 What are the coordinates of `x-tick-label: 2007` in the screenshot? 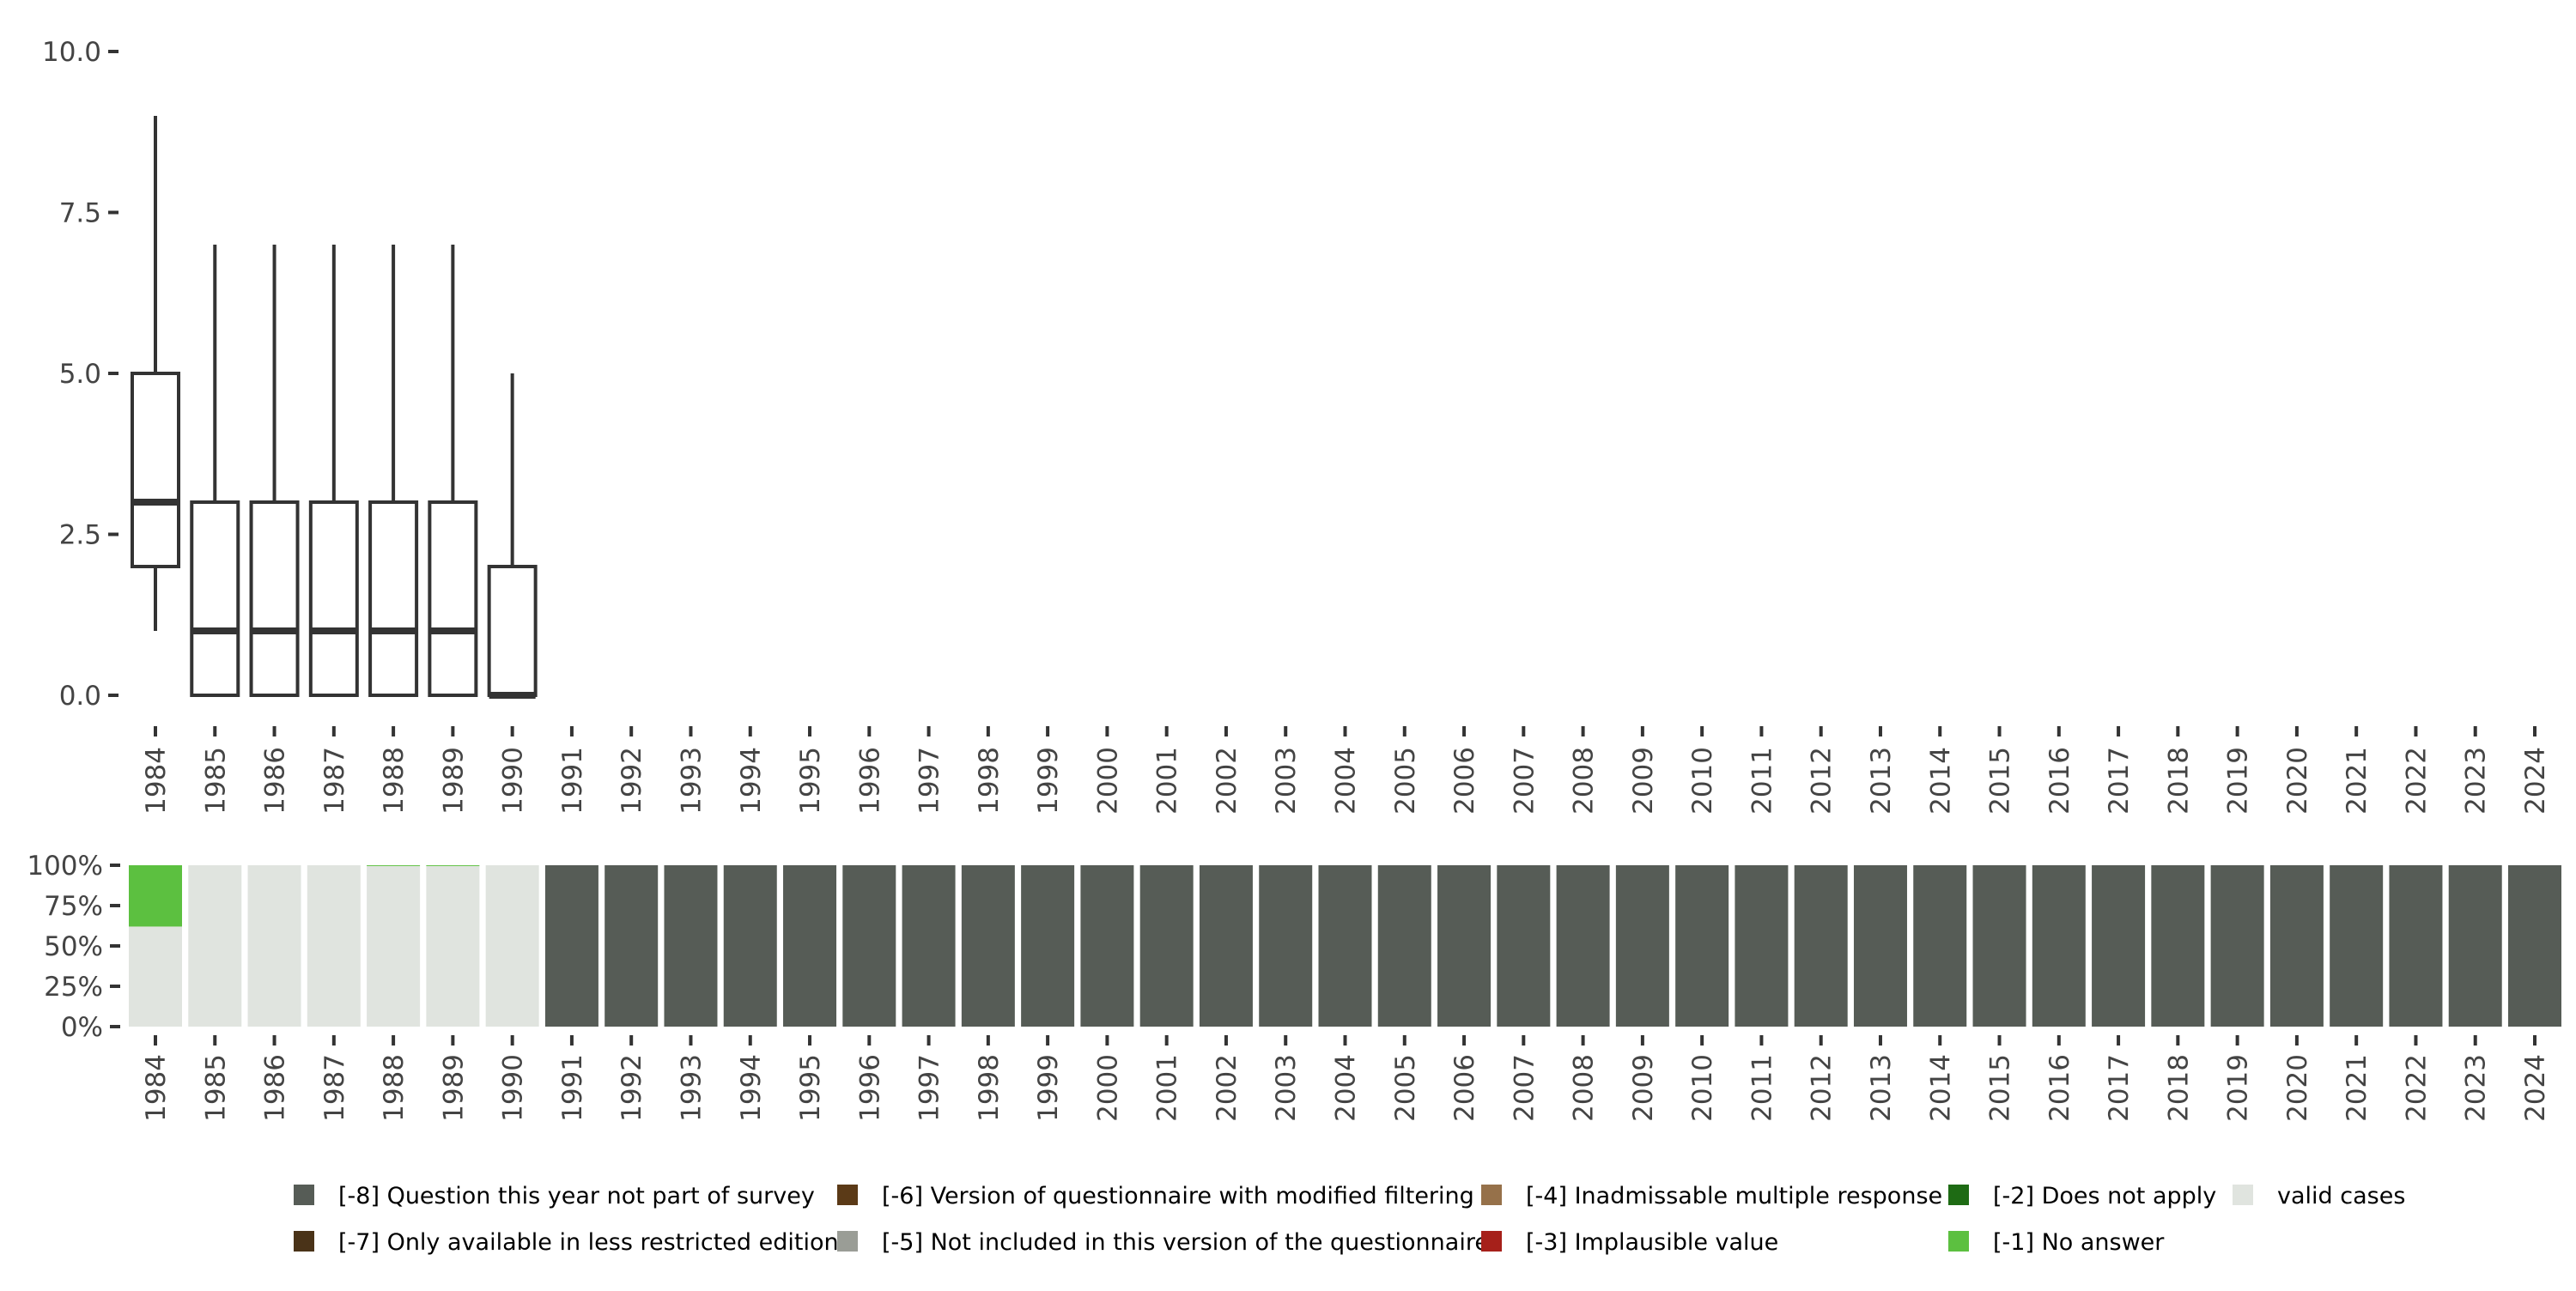 It's located at (1524, 1088).